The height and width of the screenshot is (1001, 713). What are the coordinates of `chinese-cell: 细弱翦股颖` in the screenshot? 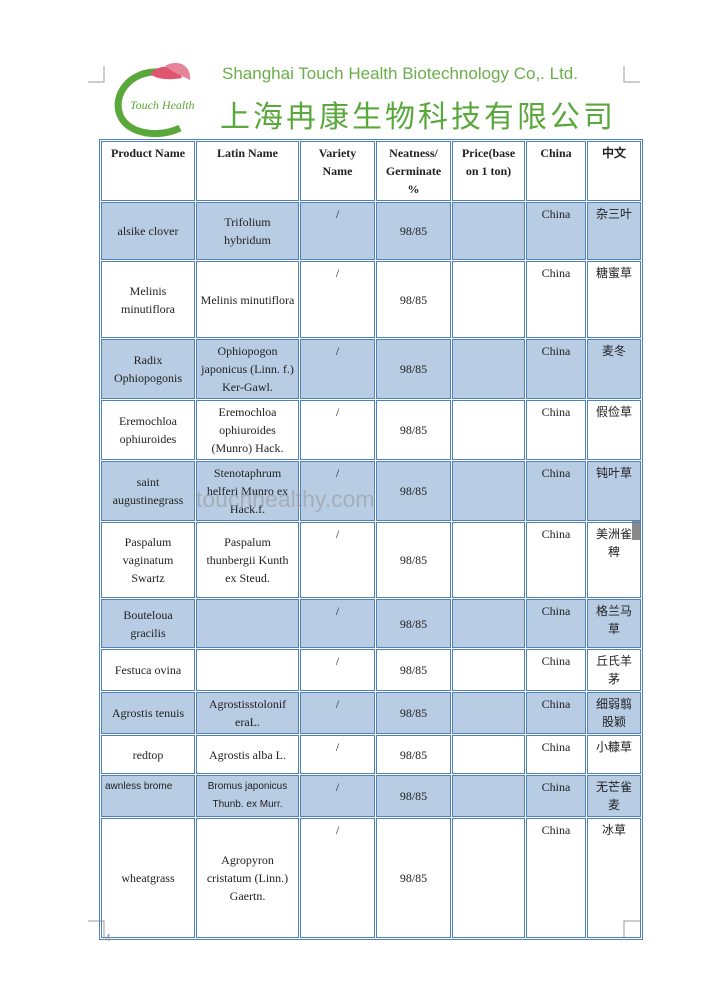 It's located at (614, 713).